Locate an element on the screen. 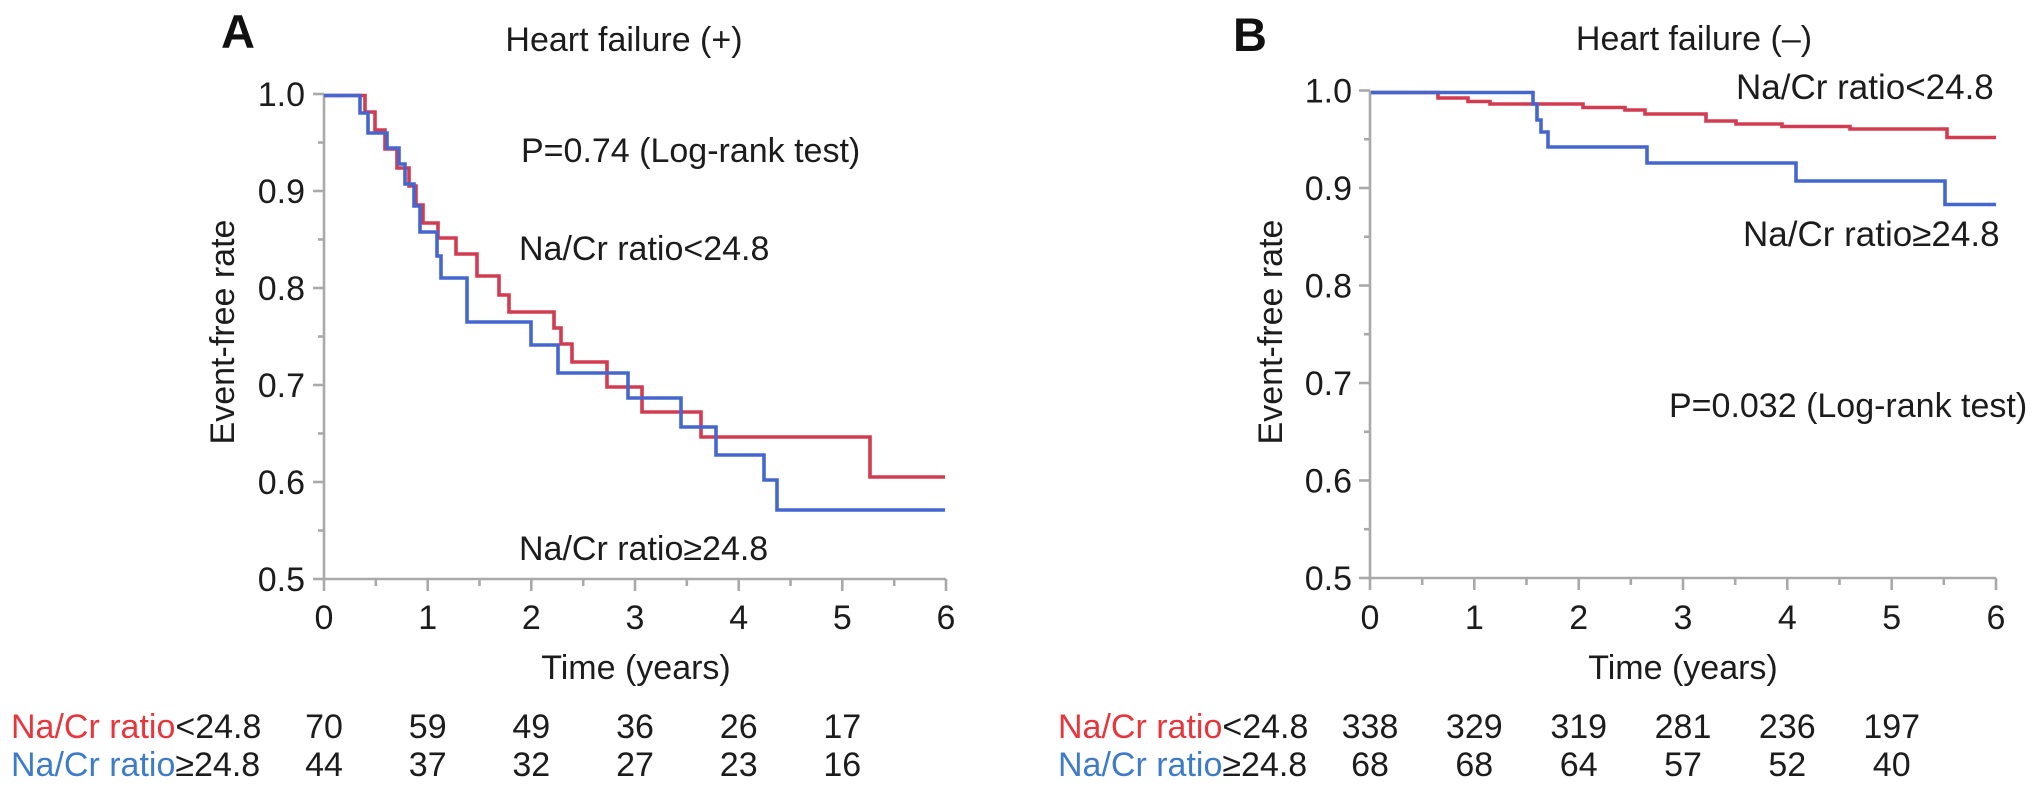 Image resolution: width=2032 pixels, height=789 pixels. svg-text: Heart failure (+) is located at coordinates (623, 40).